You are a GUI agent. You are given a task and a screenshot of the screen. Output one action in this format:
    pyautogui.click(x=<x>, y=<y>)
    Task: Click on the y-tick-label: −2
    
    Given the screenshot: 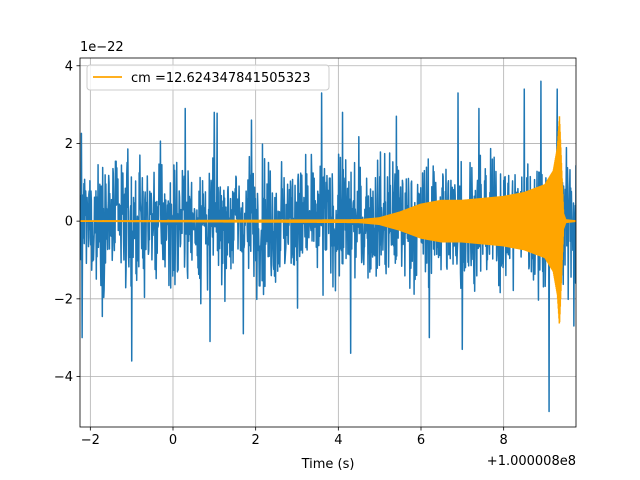 What is the action you would take?
    pyautogui.click(x=63, y=299)
    